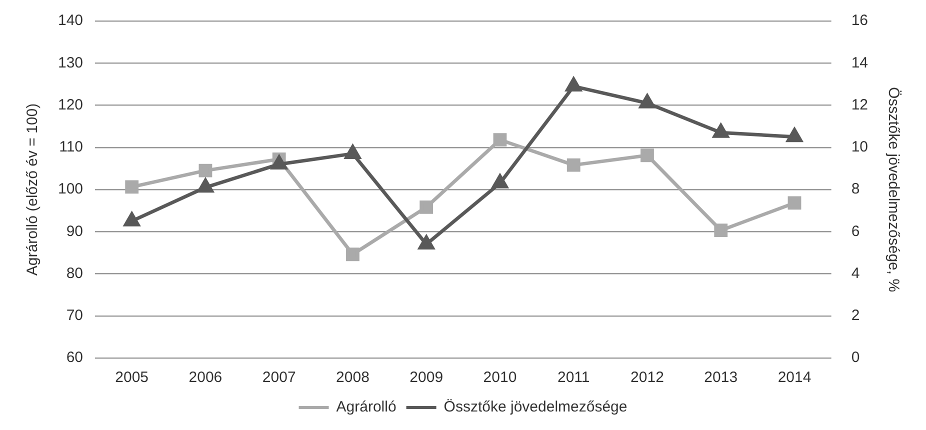  I want to click on x-tick-label: 2013, so click(721, 377).